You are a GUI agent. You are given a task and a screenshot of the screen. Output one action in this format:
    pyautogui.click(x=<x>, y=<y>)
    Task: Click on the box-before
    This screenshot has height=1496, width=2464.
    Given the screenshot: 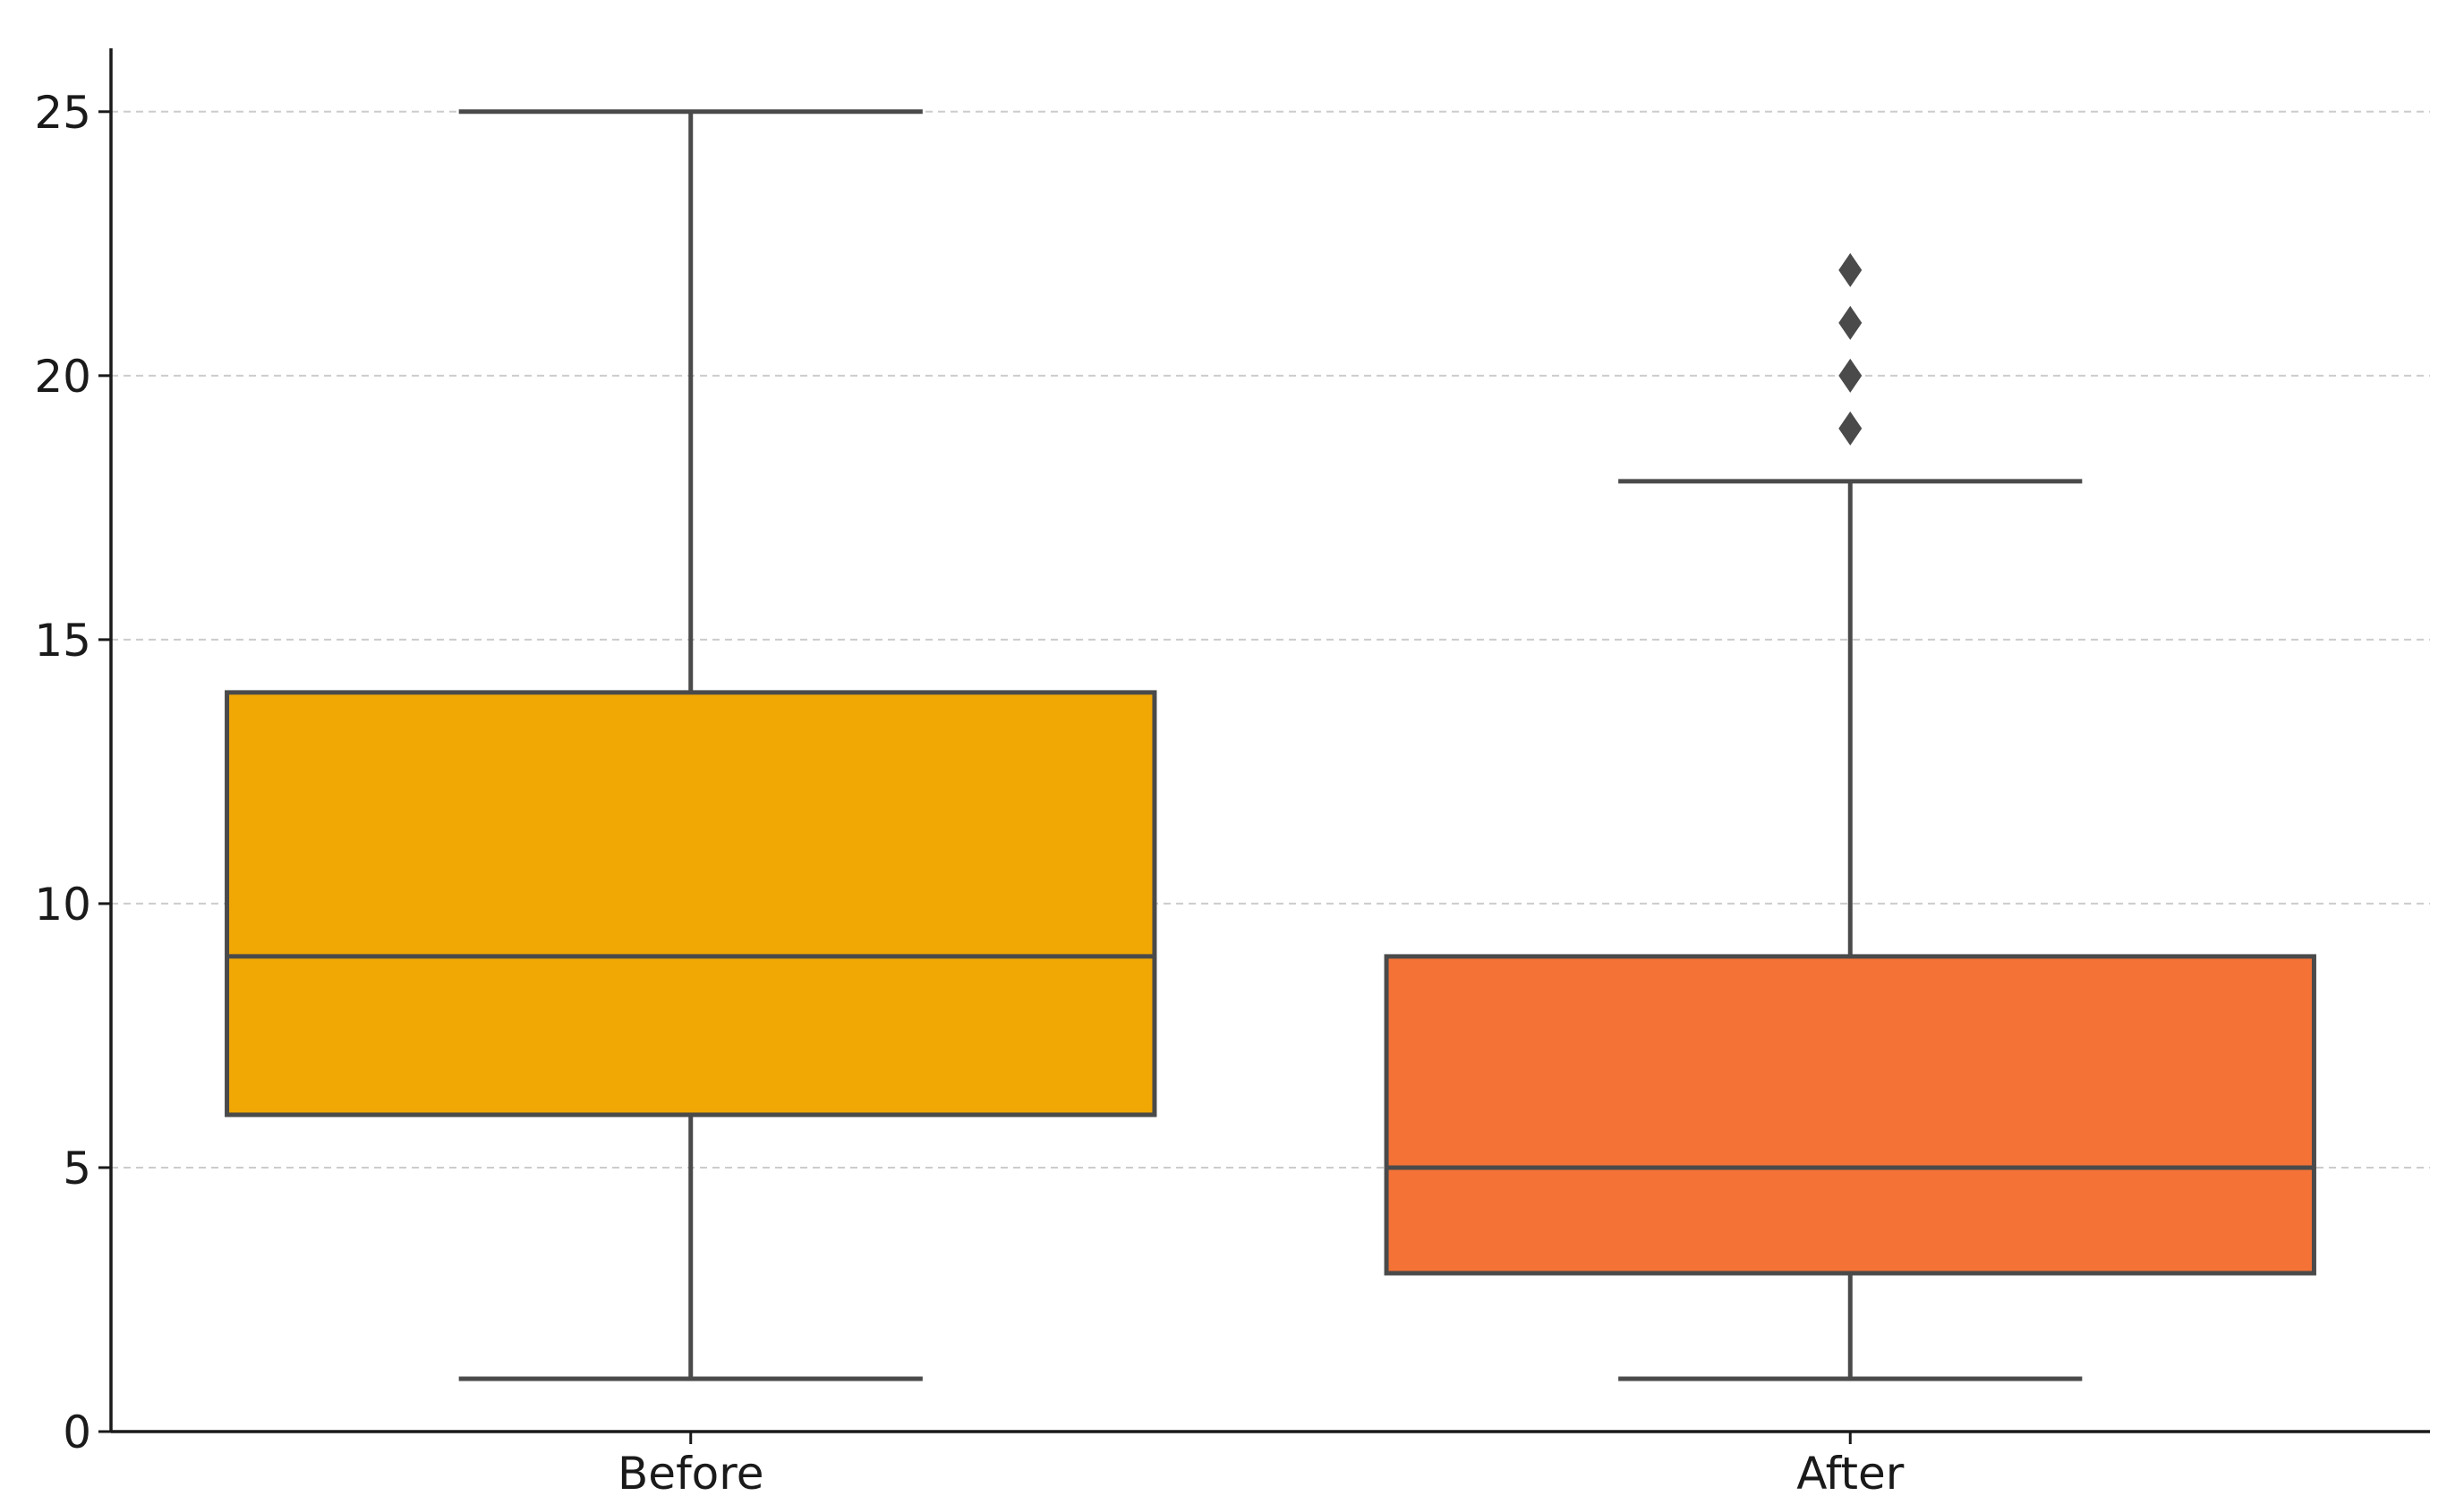 What is the action you would take?
    pyautogui.click(x=691, y=904)
    